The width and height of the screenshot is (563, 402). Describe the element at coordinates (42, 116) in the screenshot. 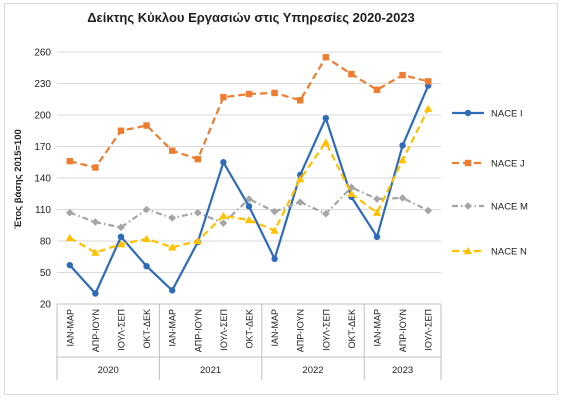

I see `y-tick-label: 200` at that location.